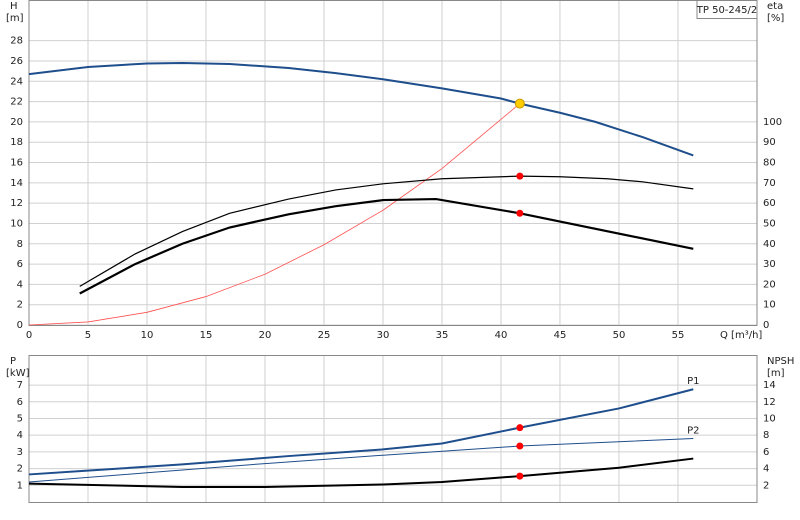  I want to click on y-tick-label: 18, so click(16, 142).